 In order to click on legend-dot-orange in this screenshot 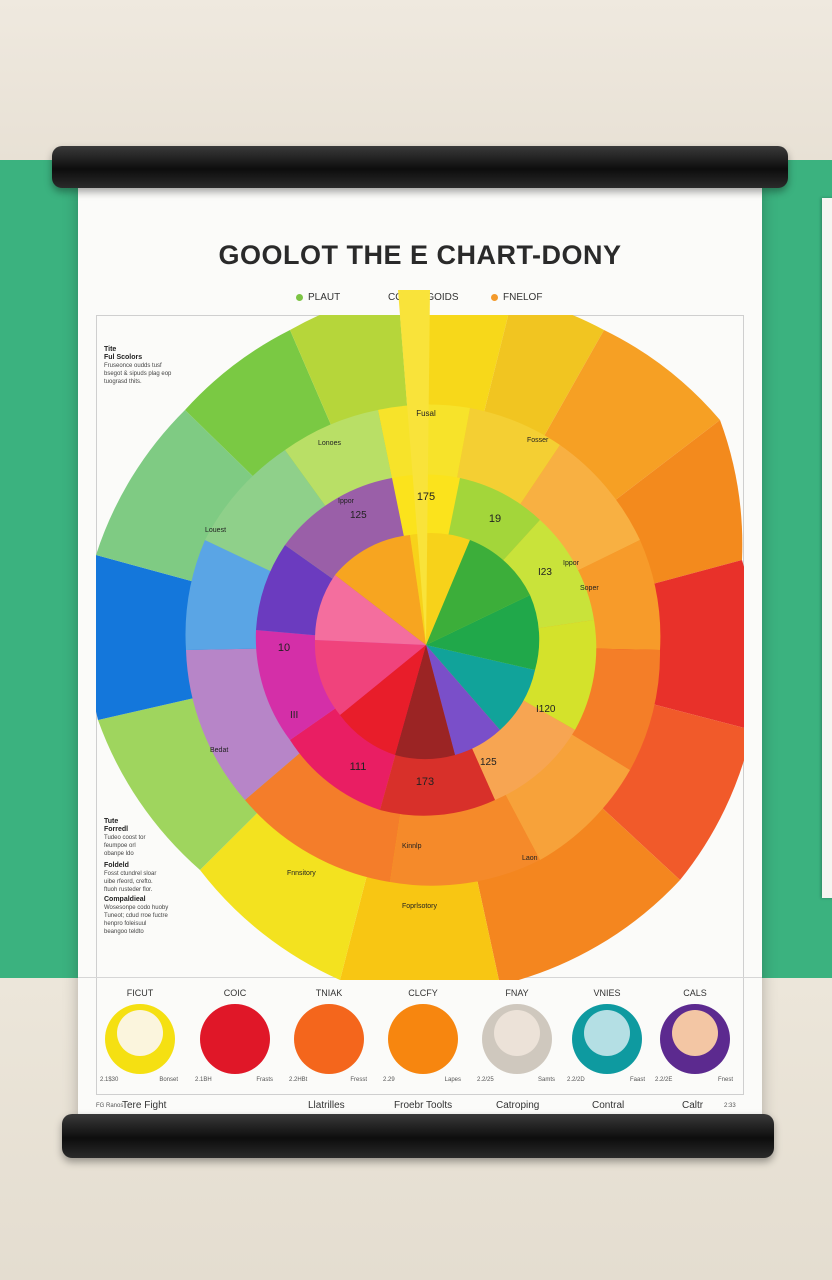, I will do `click(494, 297)`.